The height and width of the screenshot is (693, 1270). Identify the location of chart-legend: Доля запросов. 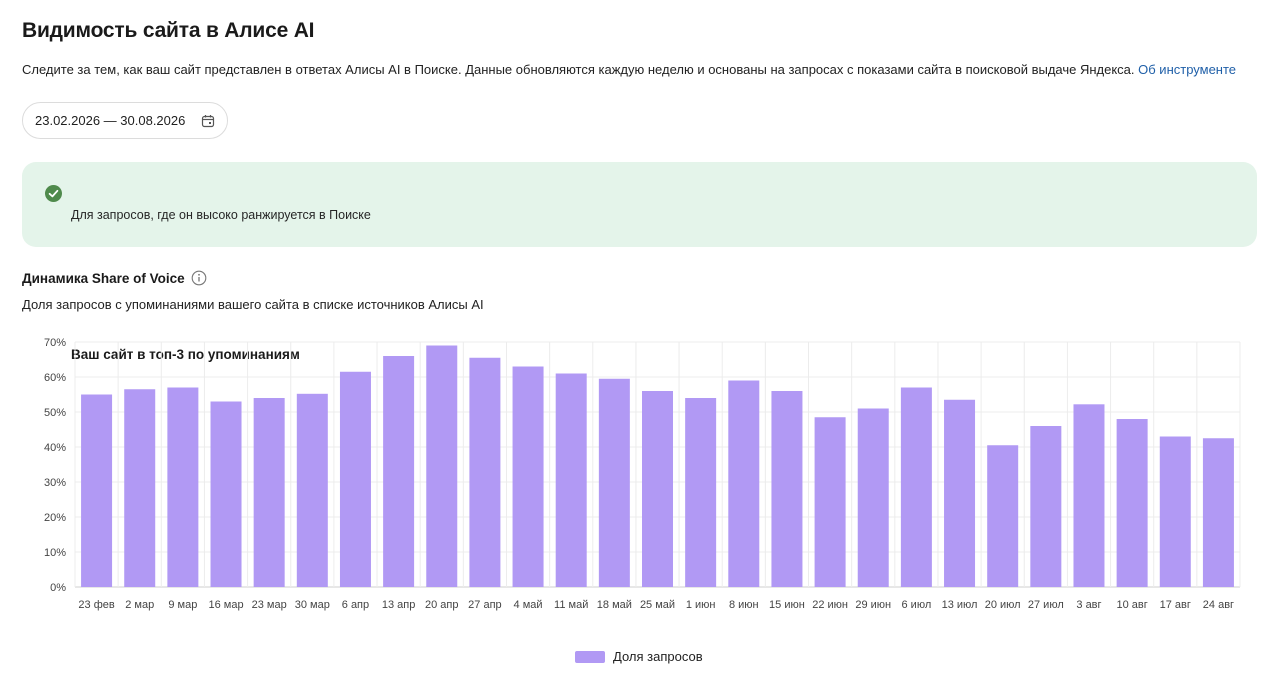
(639, 656).